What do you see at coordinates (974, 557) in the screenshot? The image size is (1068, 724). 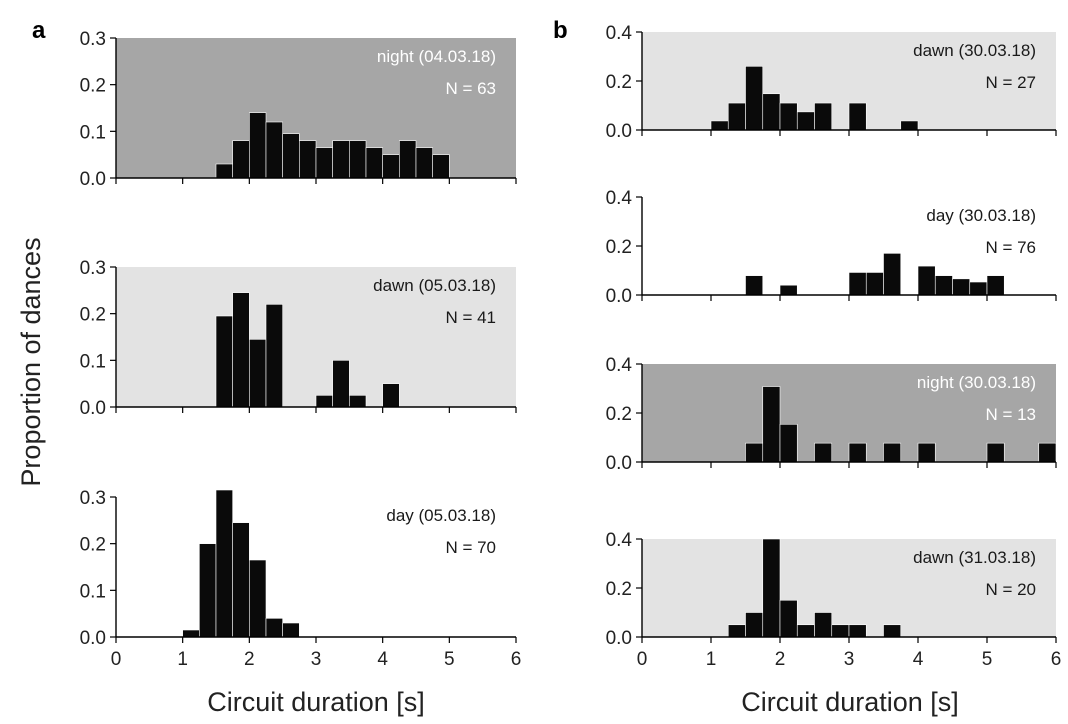 I see `panel-annotation: dawn (31.03.18)` at bounding box center [974, 557].